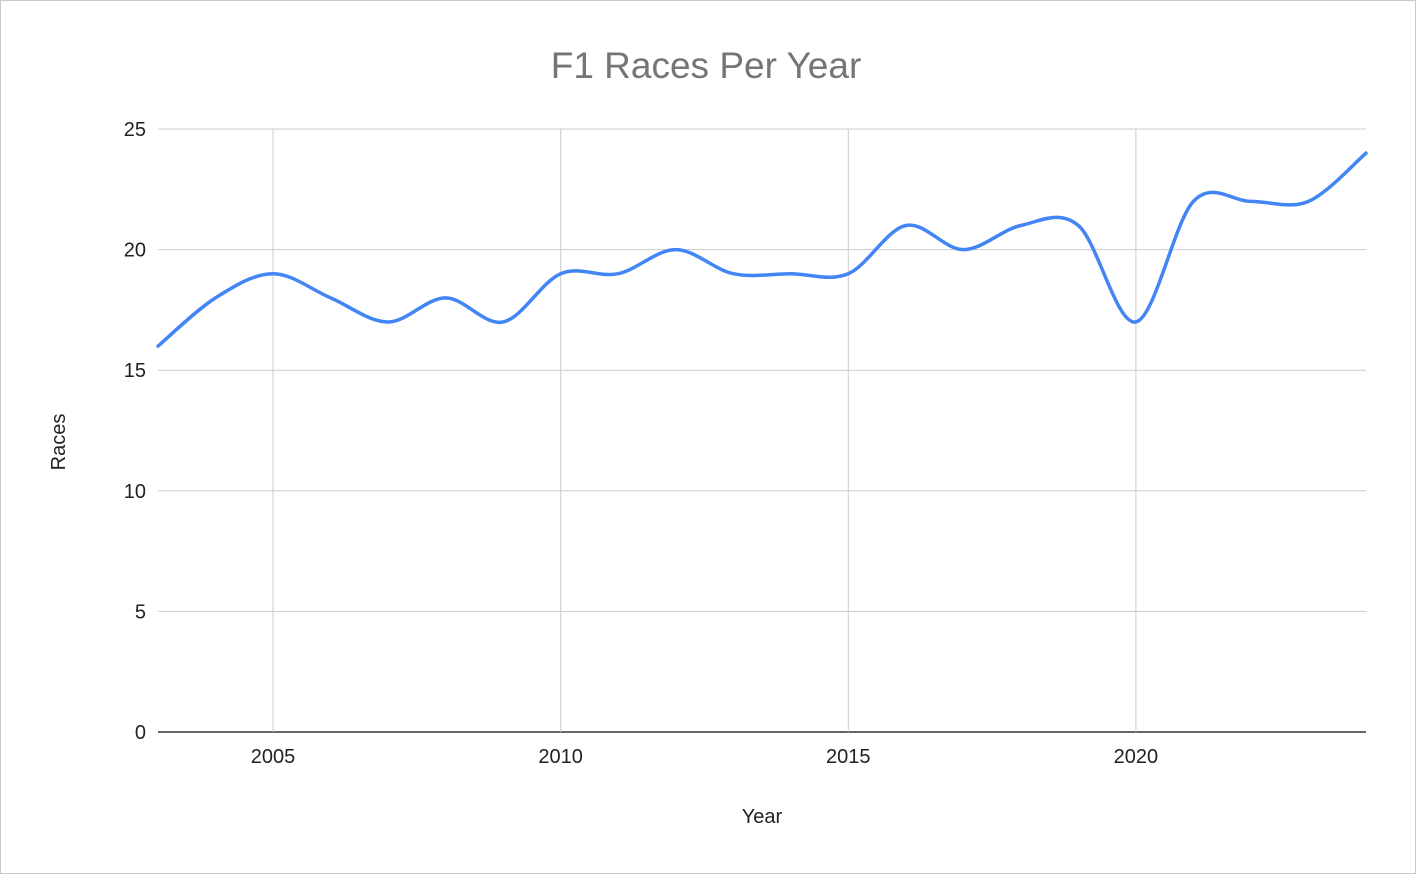  I want to click on chart-title: F1 Races Per Year, so click(706, 65).